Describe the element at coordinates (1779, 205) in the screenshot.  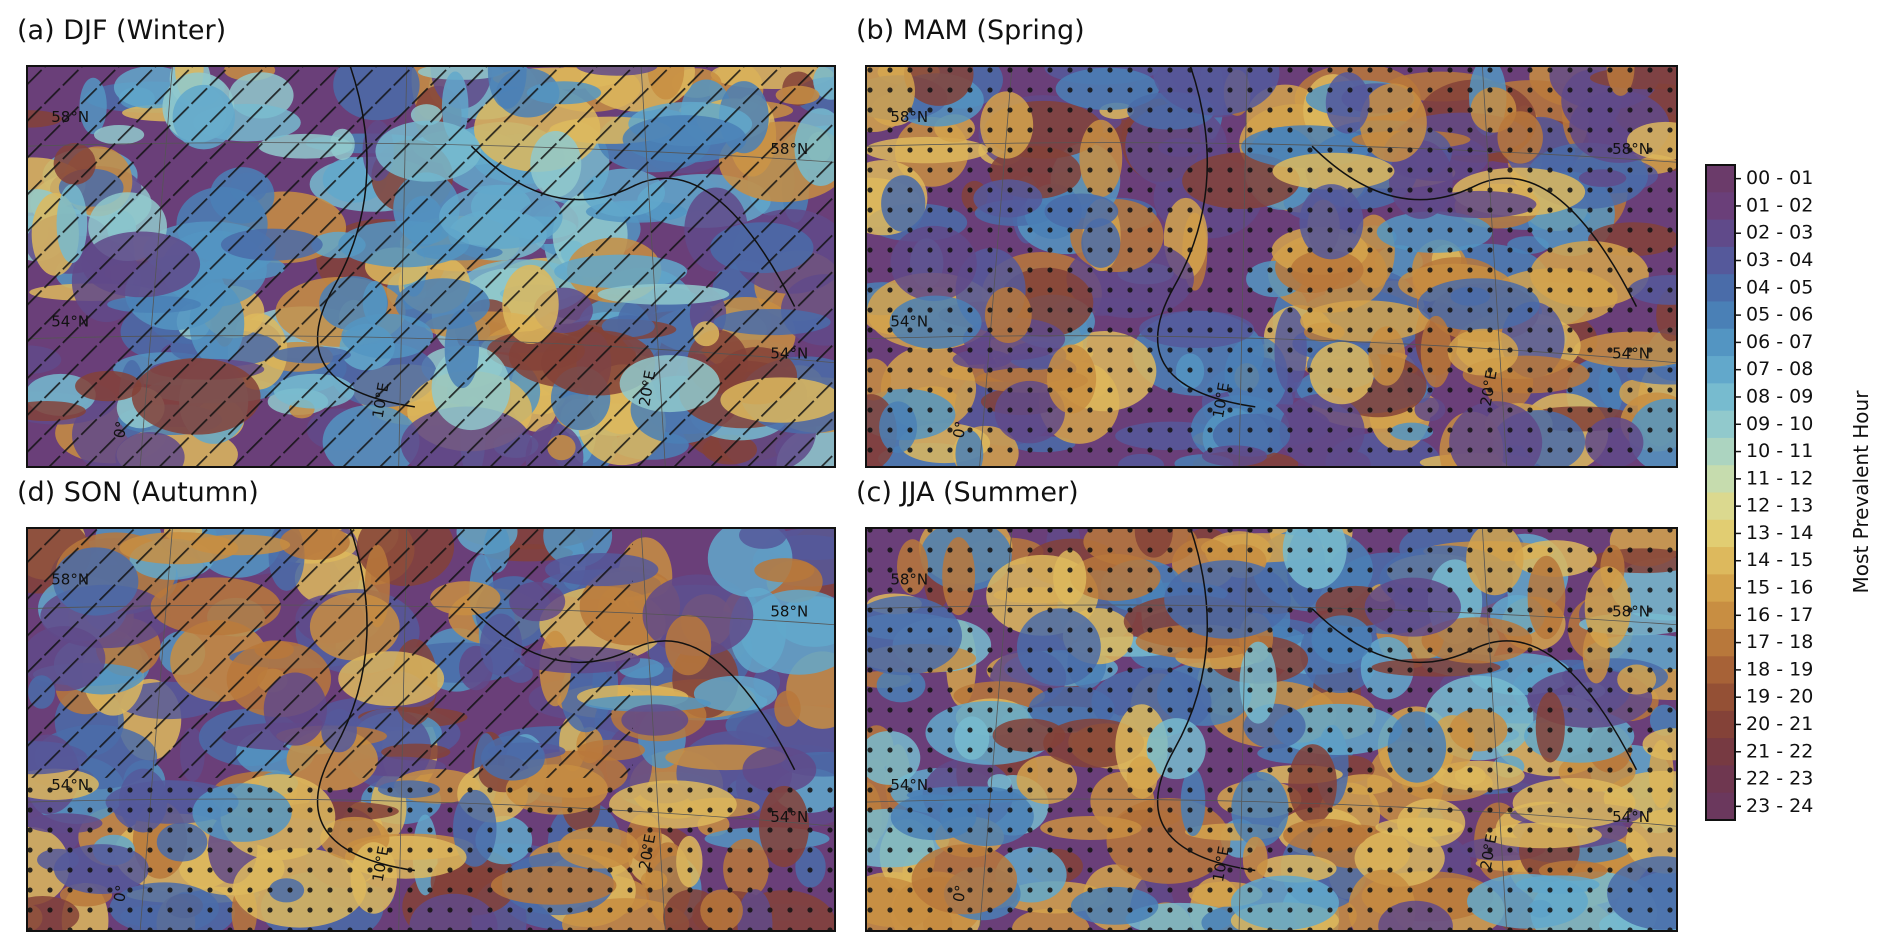
I see `colorbar-label: 01 - 02` at that location.